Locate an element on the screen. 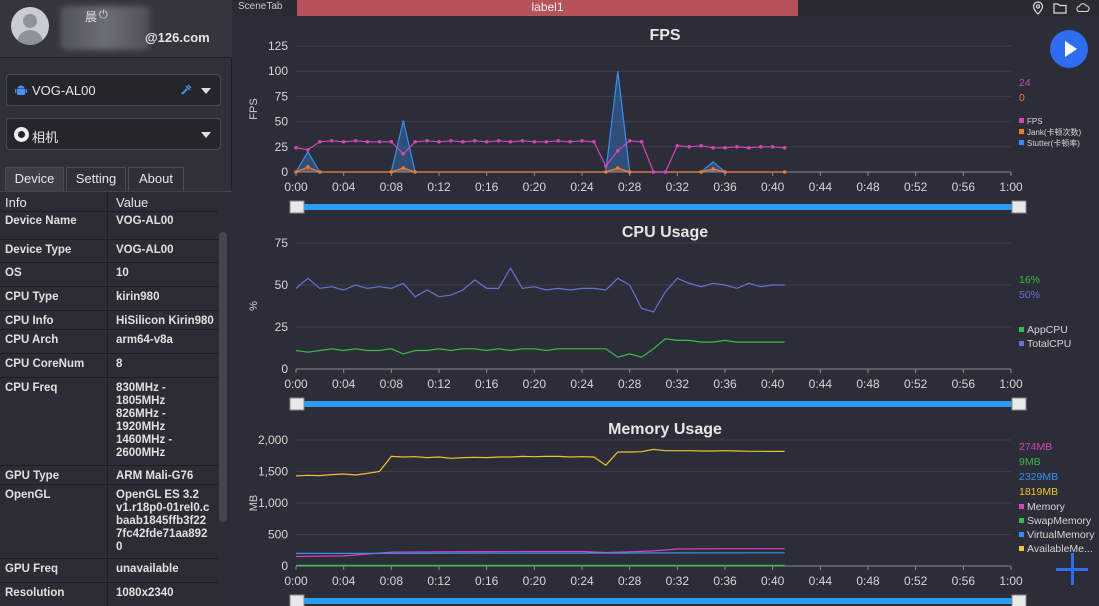  avatar is located at coordinates (30, 26).